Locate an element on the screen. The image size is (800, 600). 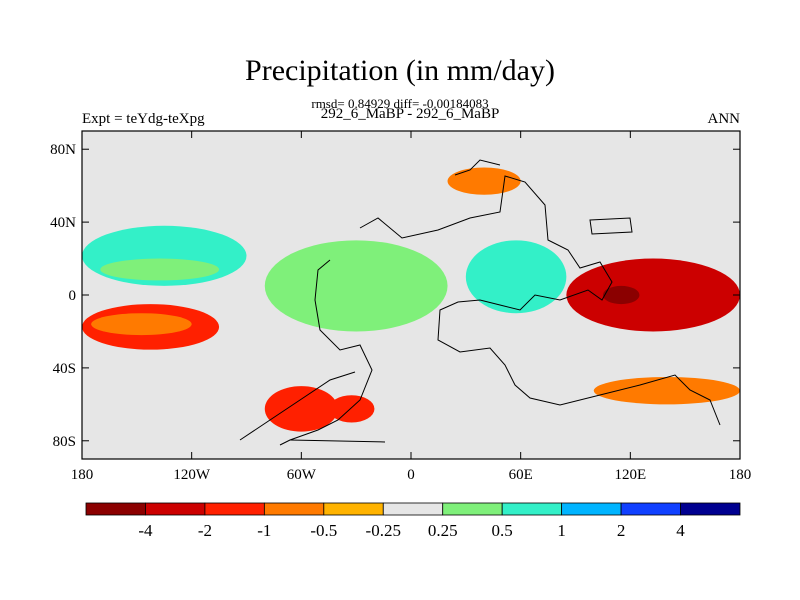
stats-line: rmsd= 0.84929 diff= -0.00184083 is located at coordinates (400, 103).